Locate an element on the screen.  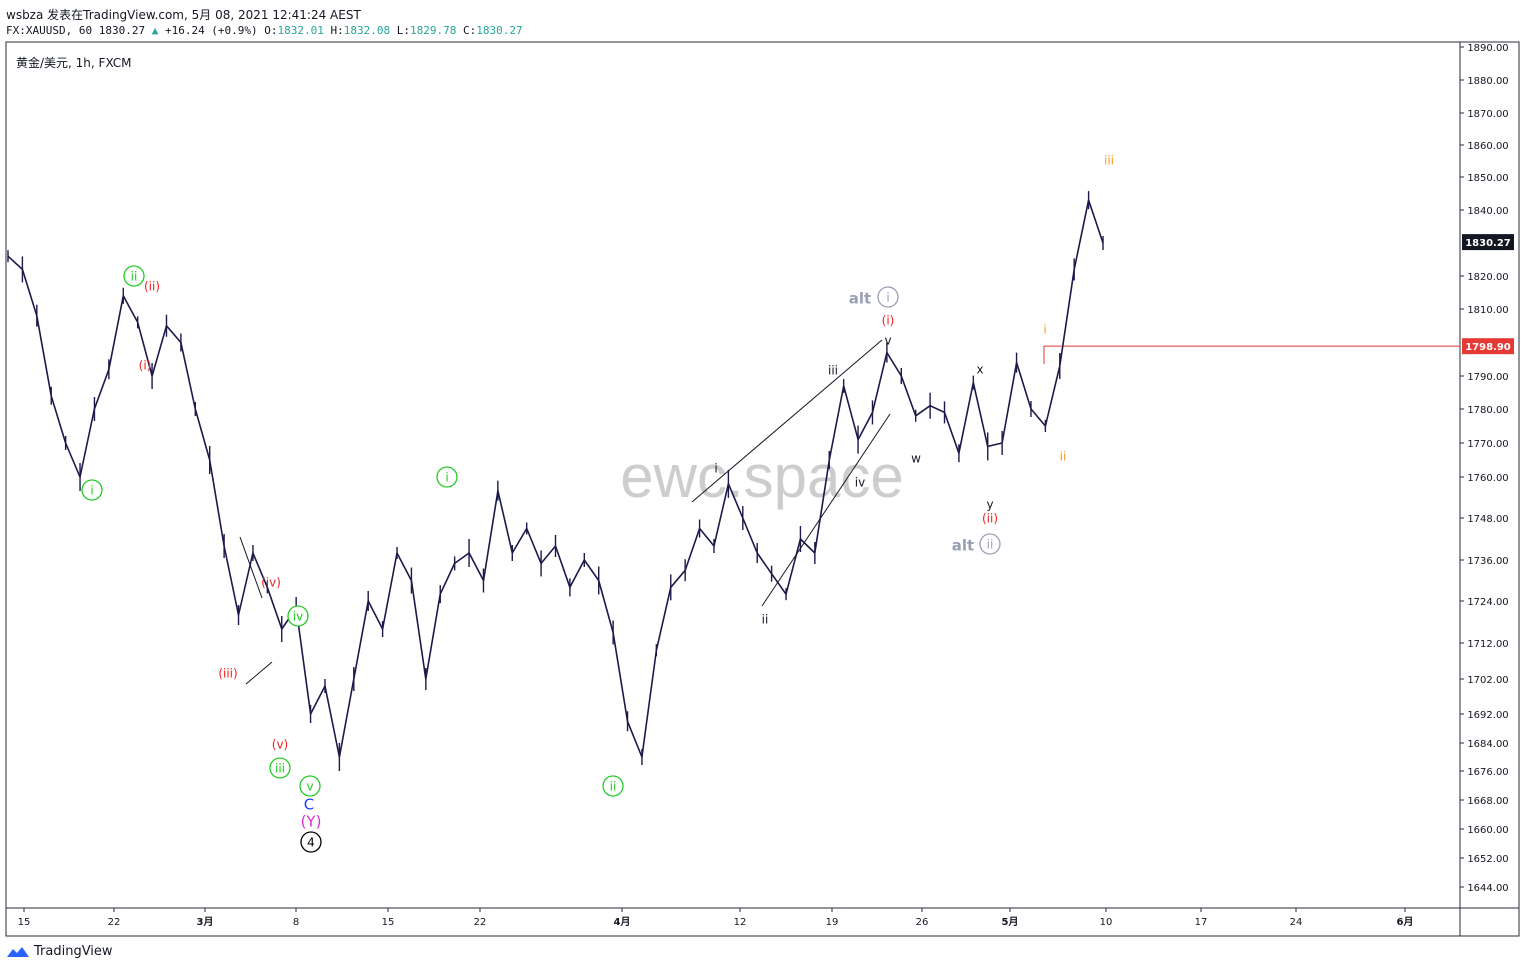
wave-label: w is located at coordinates (916, 458).